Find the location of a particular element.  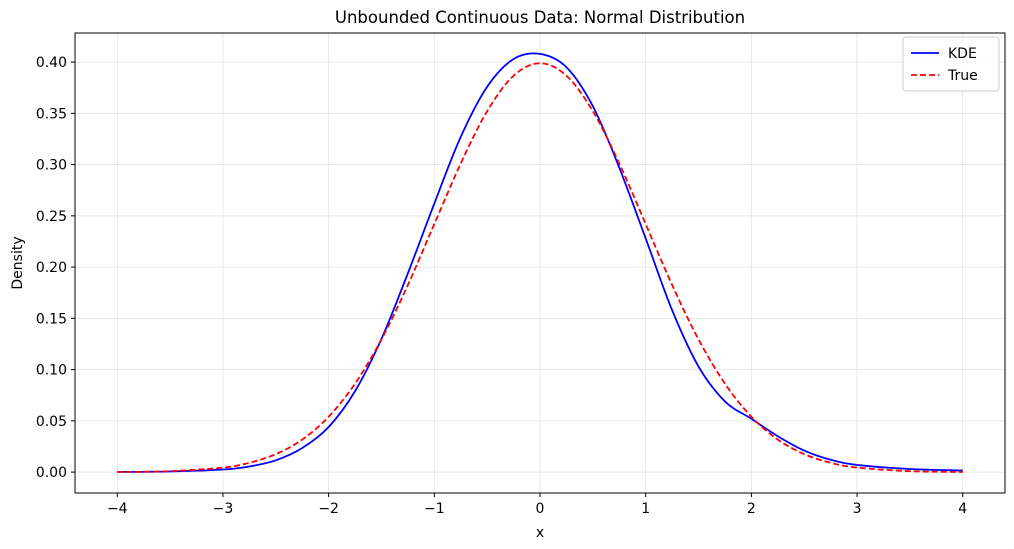

x-tick-label: −3 is located at coordinates (223, 509).